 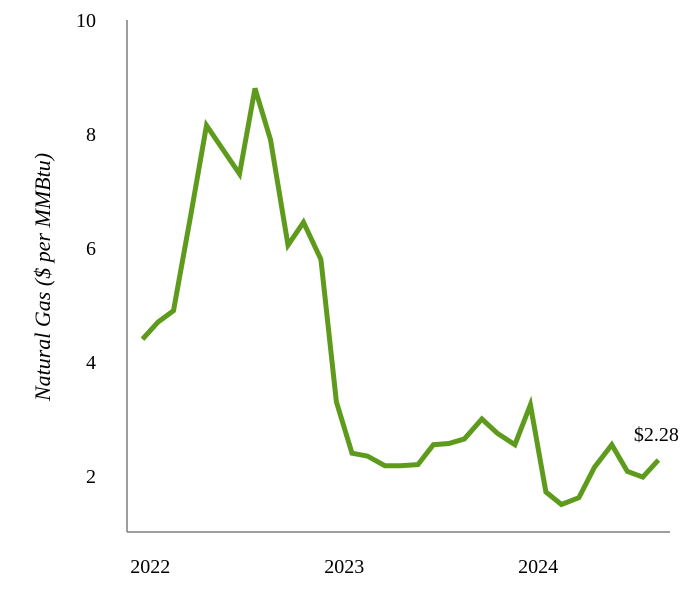 I want to click on x-tick-label: 2023, so click(x=344, y=567).